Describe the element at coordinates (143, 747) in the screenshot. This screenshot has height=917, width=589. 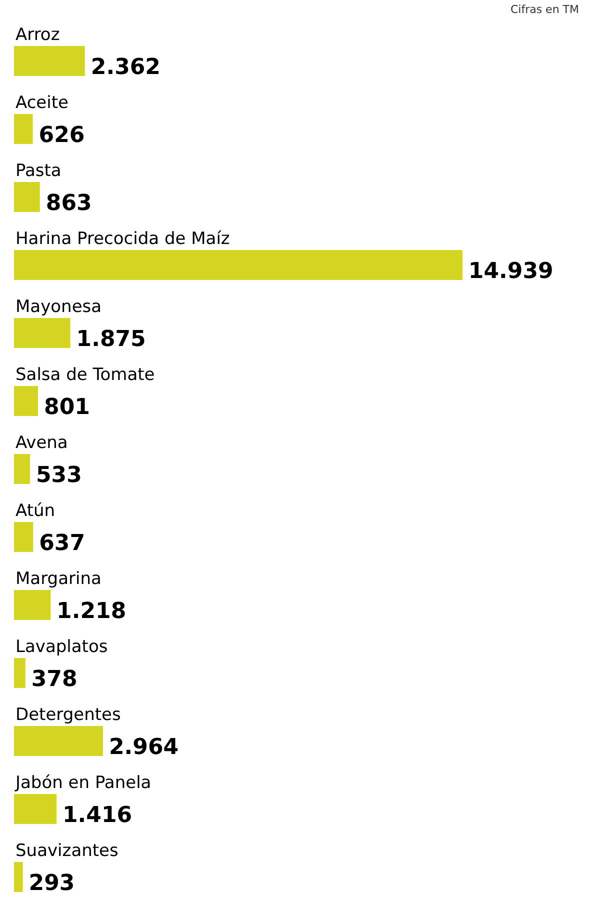
I see `data-label: 2.964` at that location.